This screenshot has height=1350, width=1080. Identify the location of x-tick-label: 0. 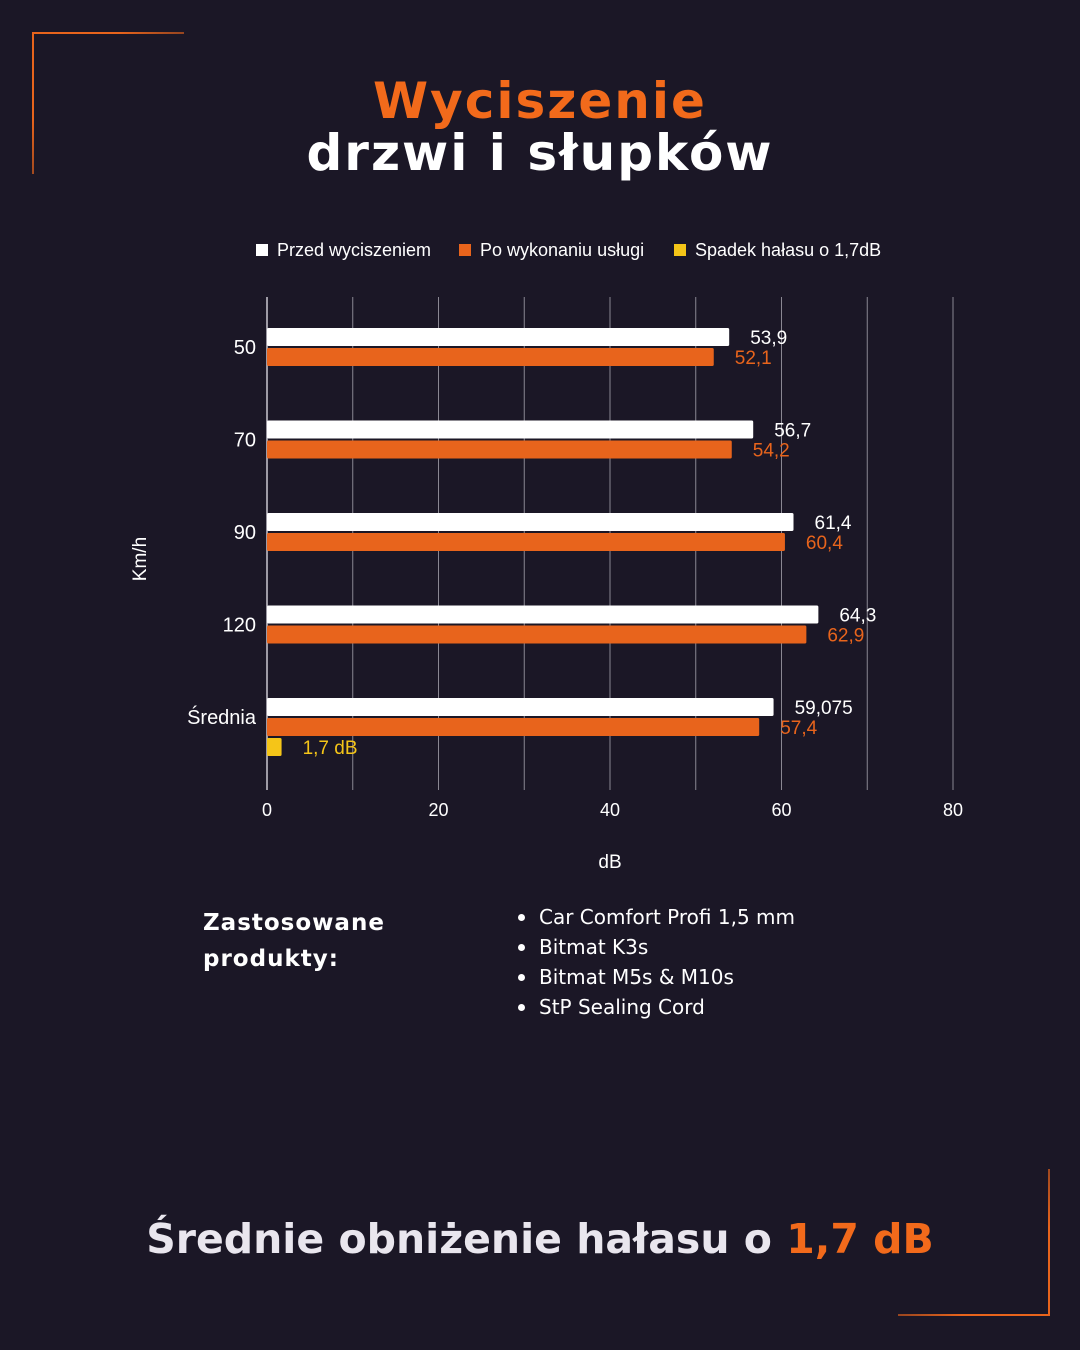
(267, 810).